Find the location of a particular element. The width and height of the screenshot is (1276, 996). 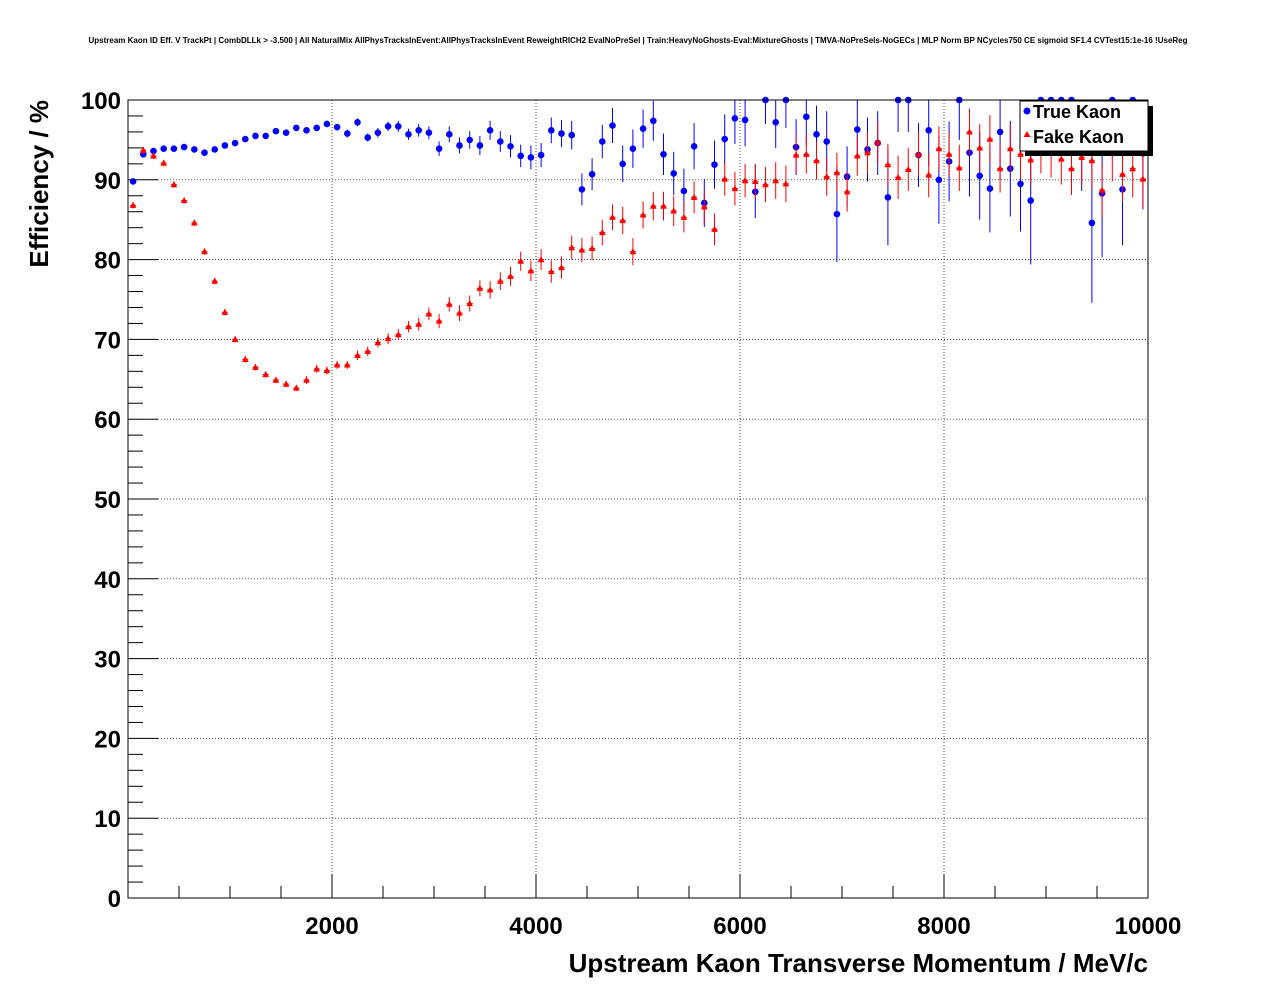

legend: True Kaon Fake Kaon is located at coordinates (1086, 128).